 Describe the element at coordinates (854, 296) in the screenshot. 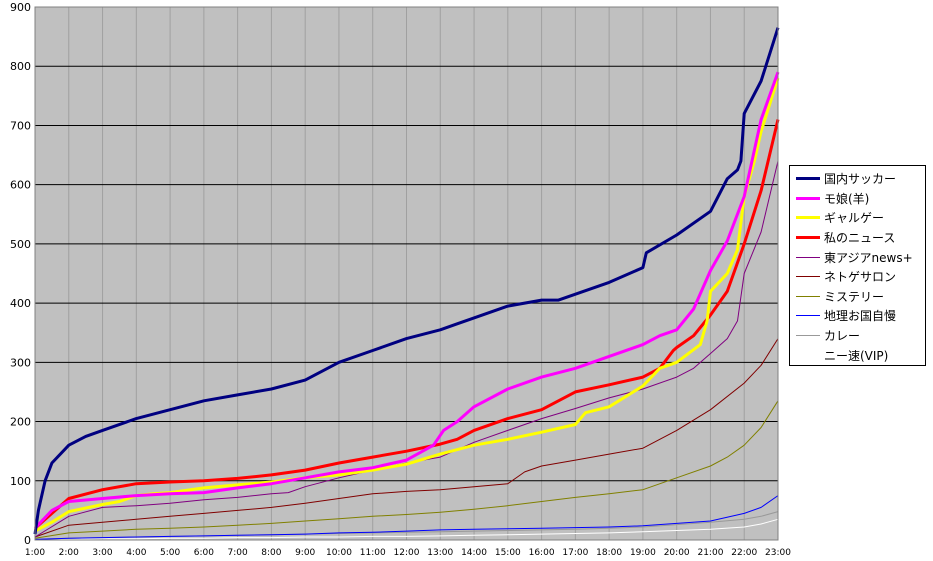

I see `legend-label: ミステリー` at that location.